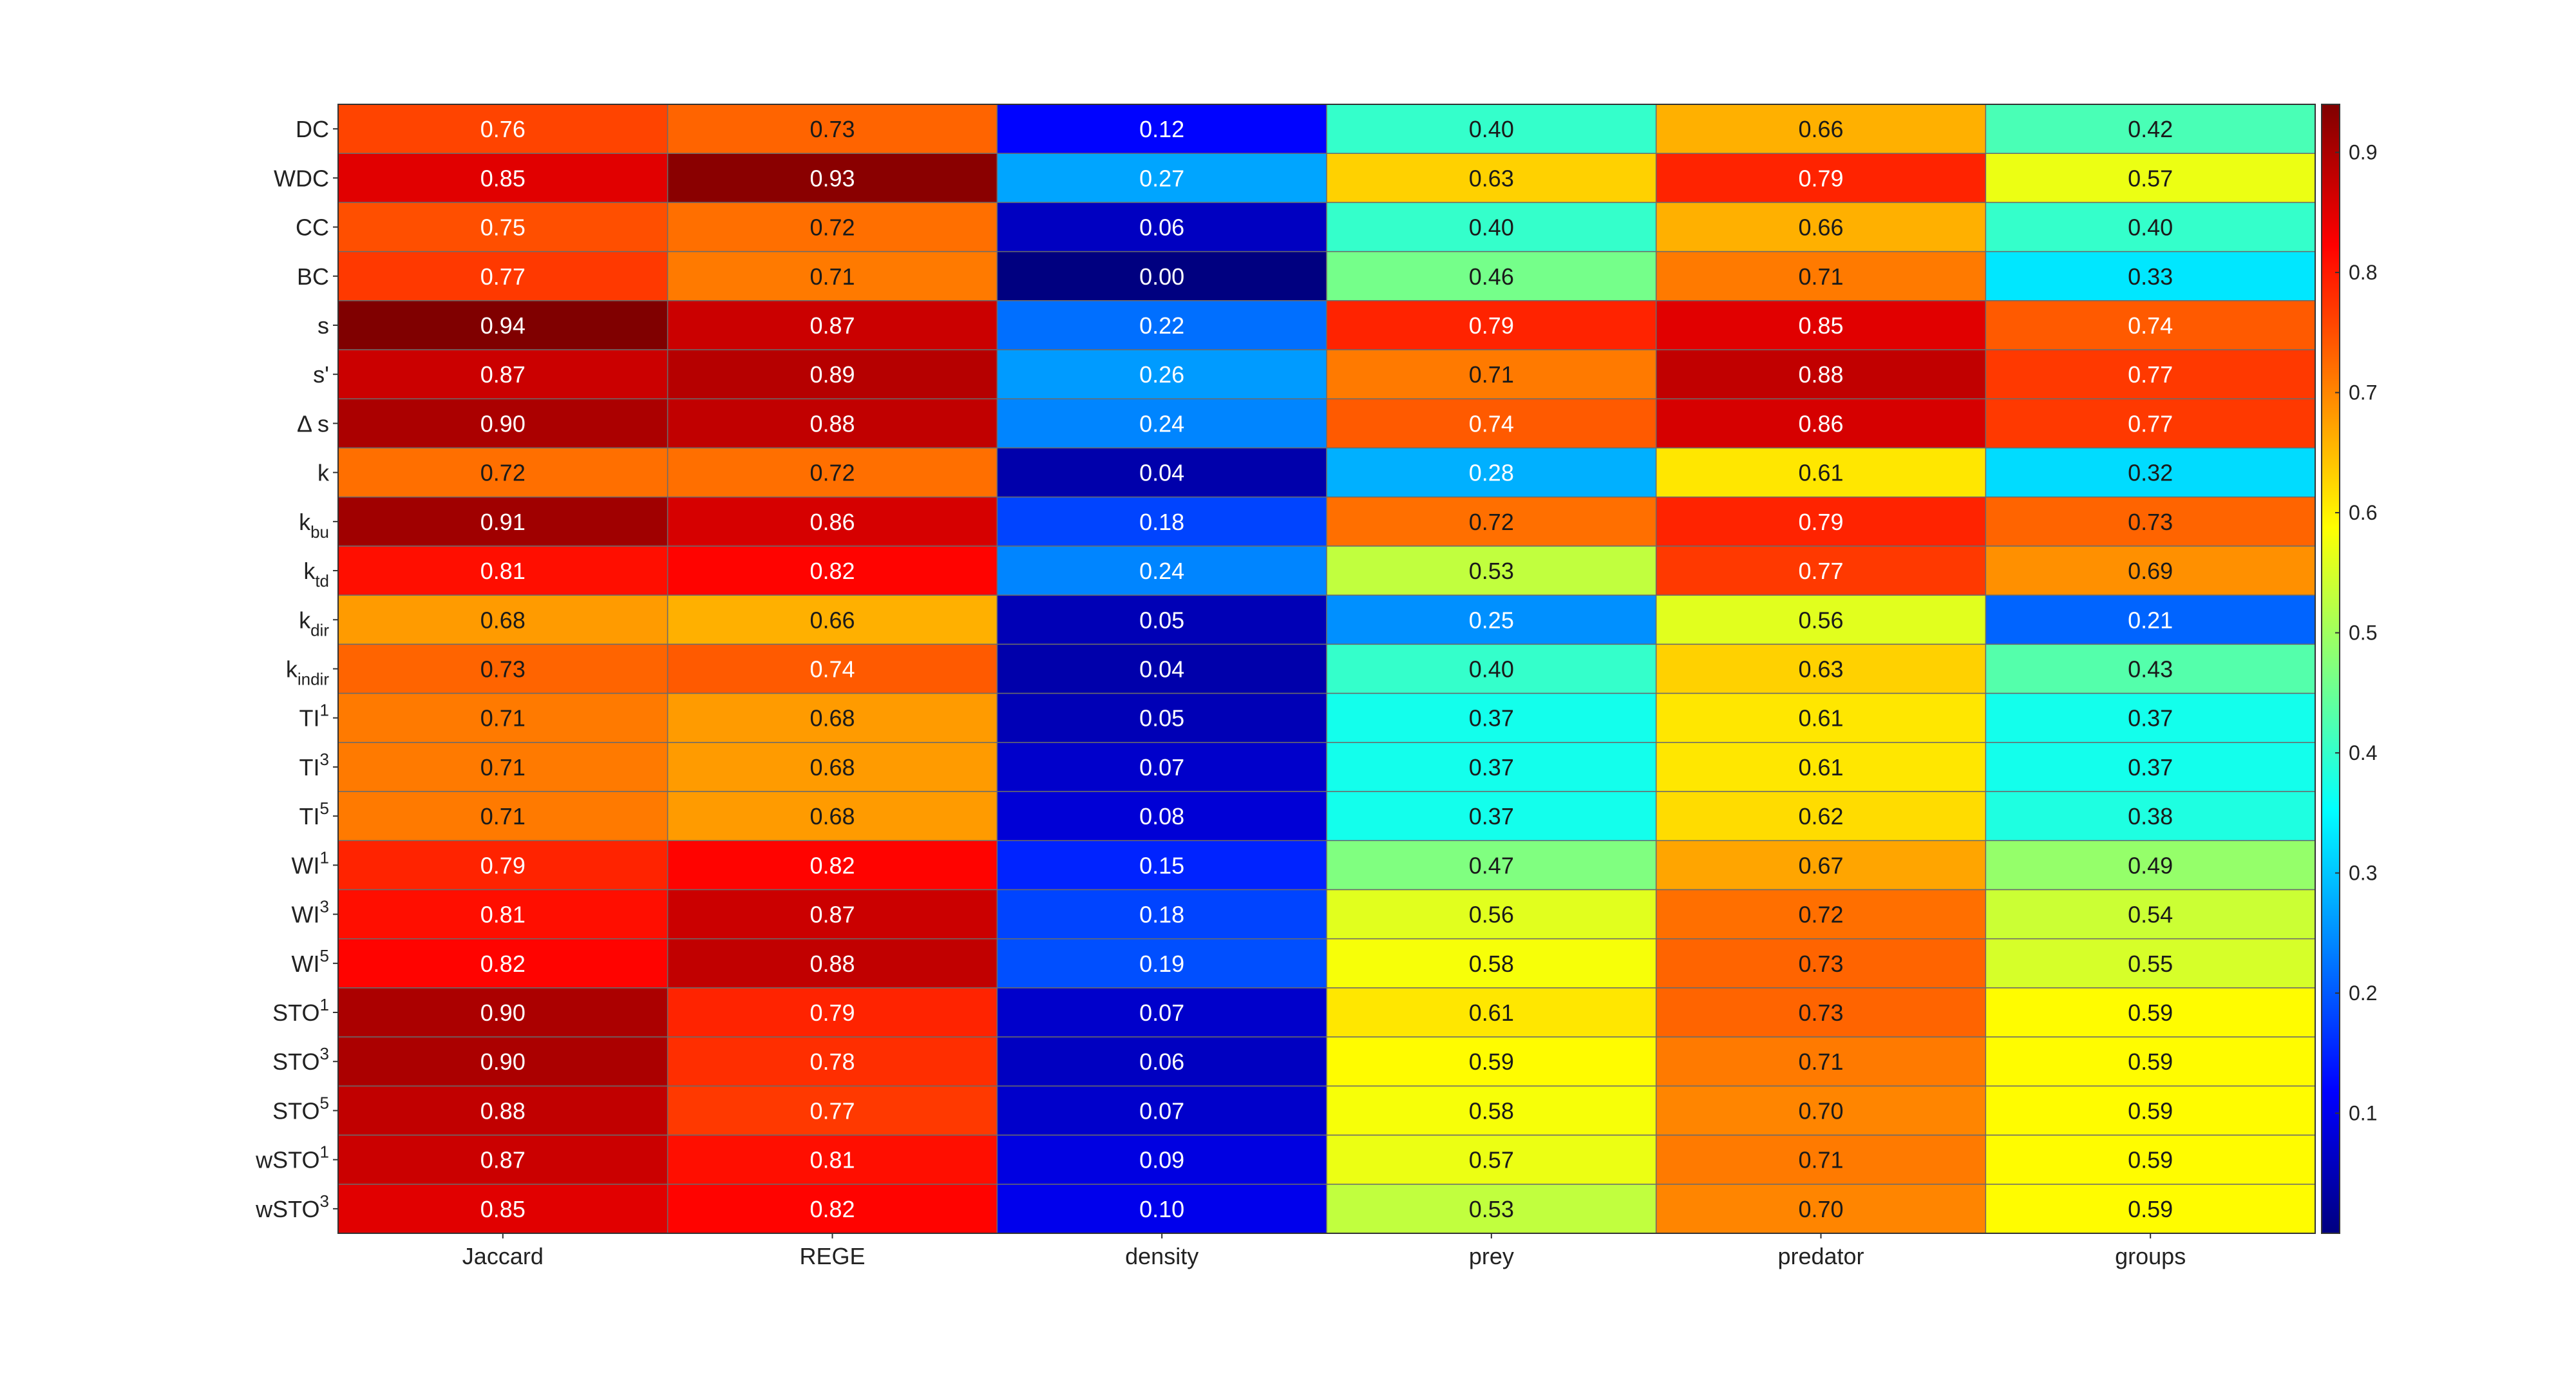  I want to click on cell-value-label: 0.43, so click(2150, 669).